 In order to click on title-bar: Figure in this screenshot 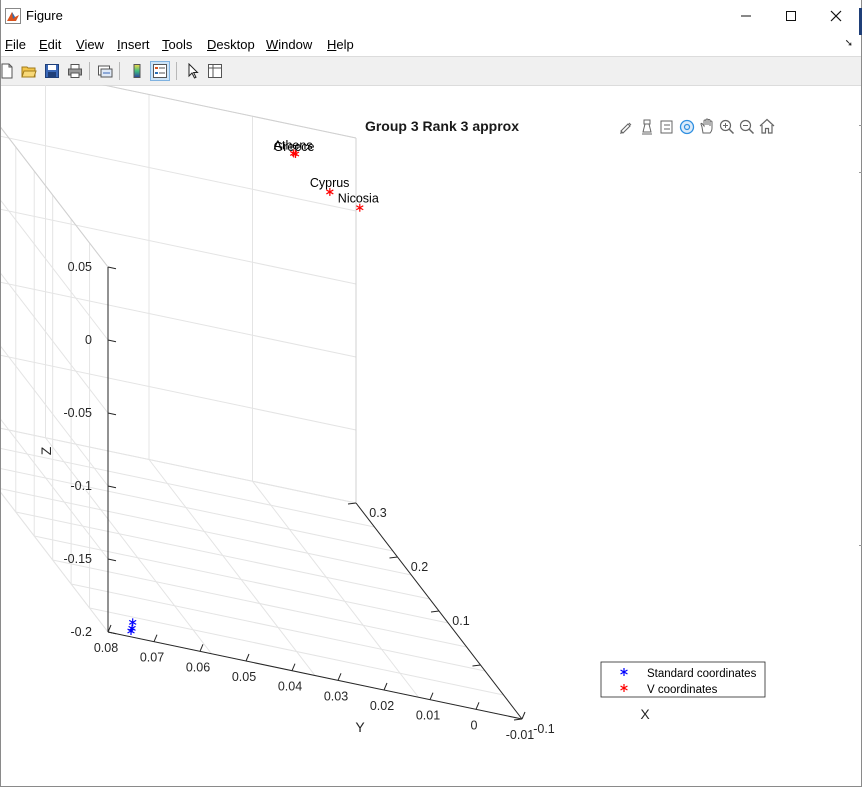, I will do `click(431, 16)`.